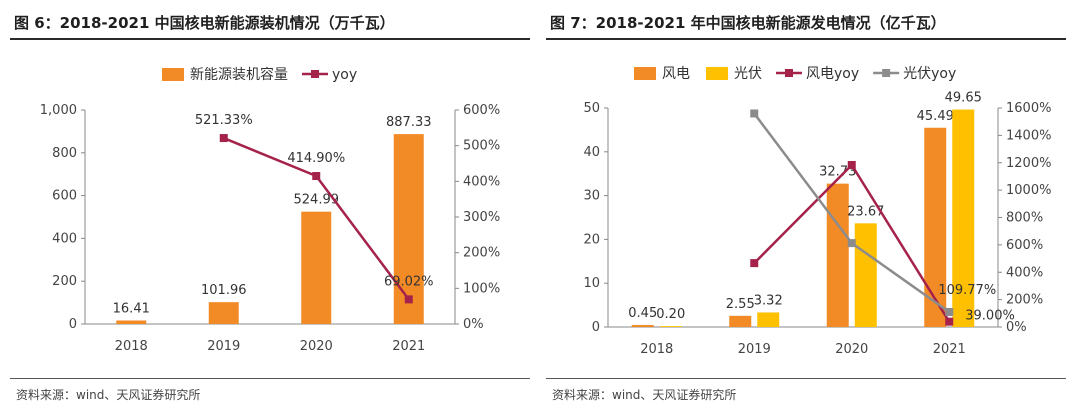 Image resolution: width=1080 pixels, height=413 pixels. What do you see at coordinates (676, 74) in the screenshot?
I see `legend-label: 风电` at bounding box center [676, 74].